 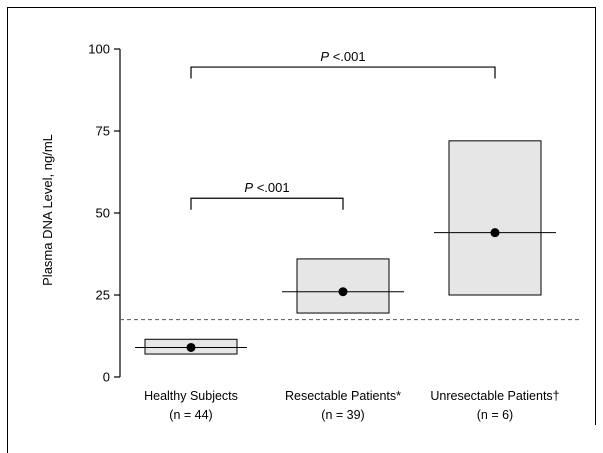 I want to click on category-label: Resectable Patients*, so click(x=343, y=396).